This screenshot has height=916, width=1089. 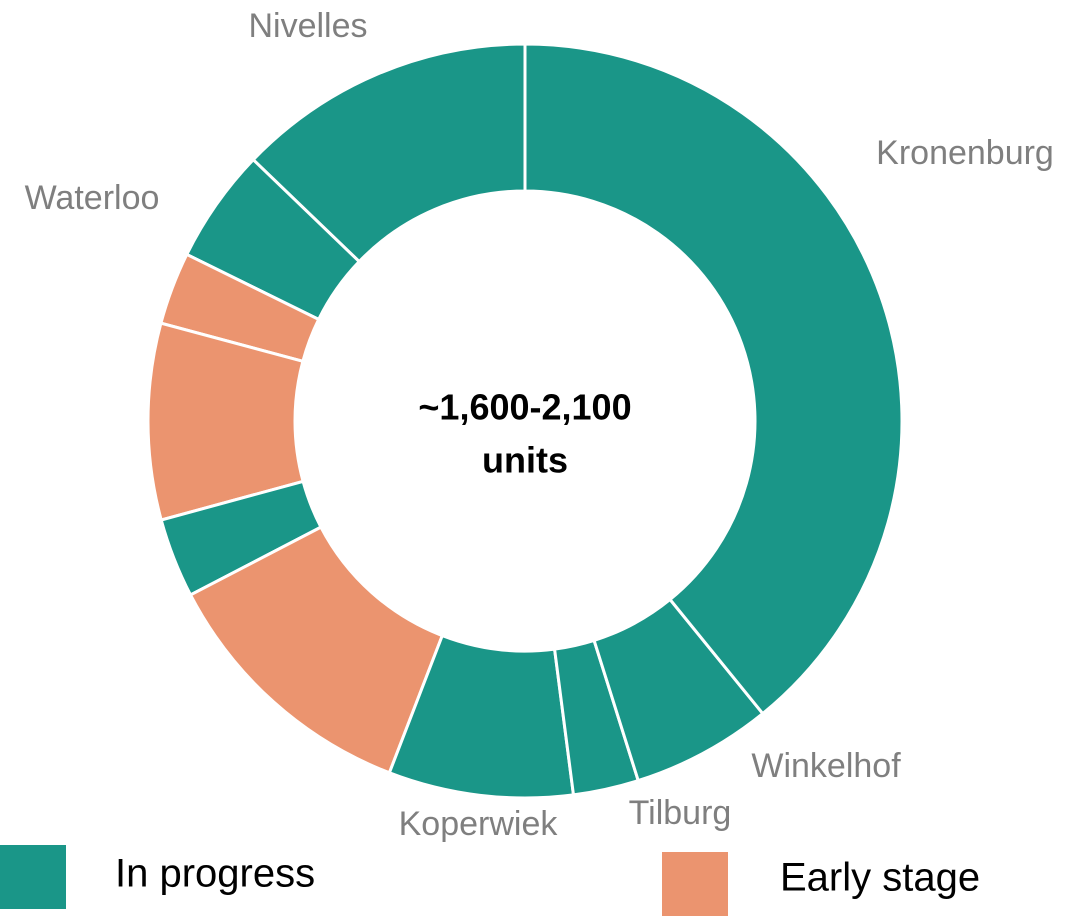 What do you see at coordinates (524, 407) in the screenshot?
I see `center-text: ~1,600-2,100` at bounding box center [524, 407].